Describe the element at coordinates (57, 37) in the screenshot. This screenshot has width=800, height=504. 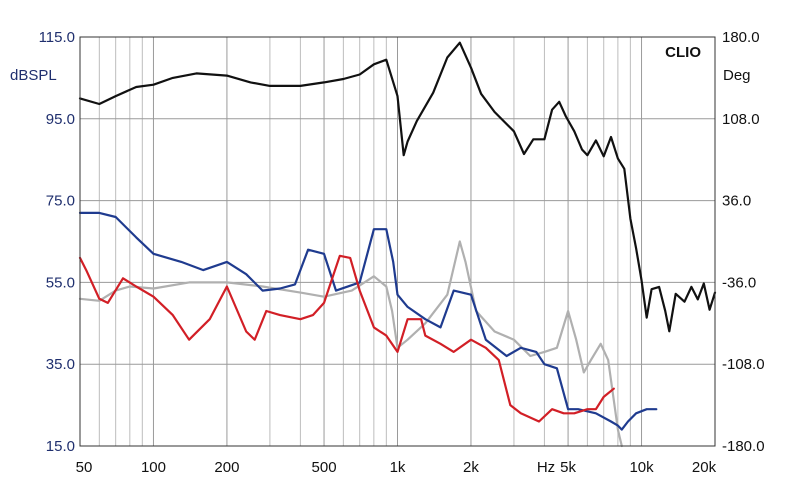
I see `left-tick-label: 115.0` at that location.